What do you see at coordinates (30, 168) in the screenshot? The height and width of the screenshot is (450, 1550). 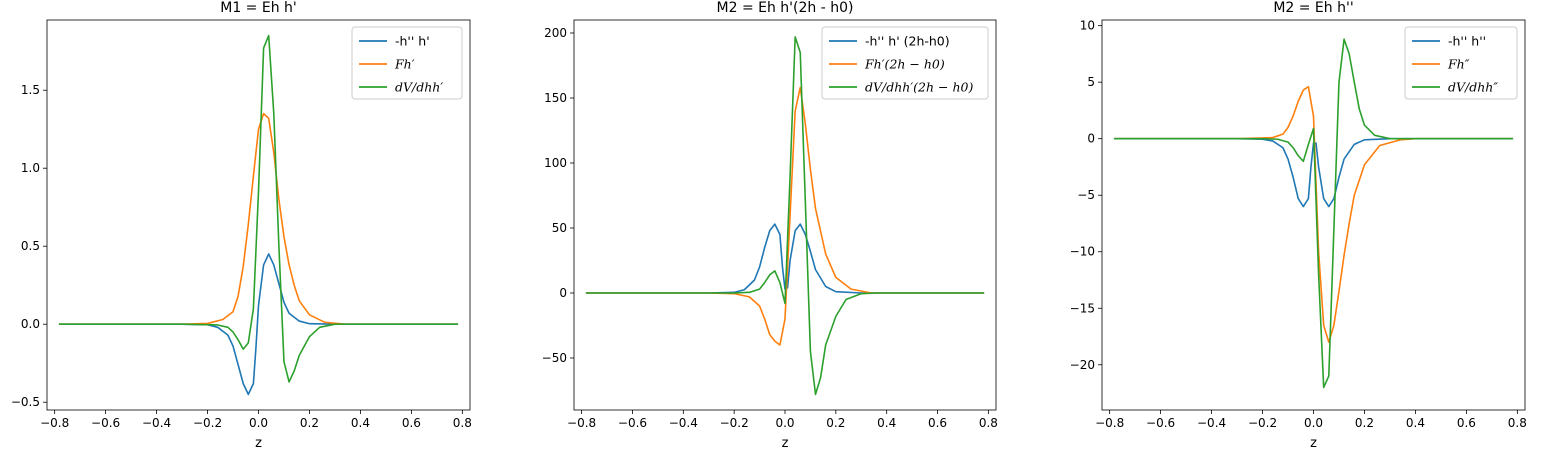 I see `y-tick-label: 1.0` at bounding box center [30, 168].